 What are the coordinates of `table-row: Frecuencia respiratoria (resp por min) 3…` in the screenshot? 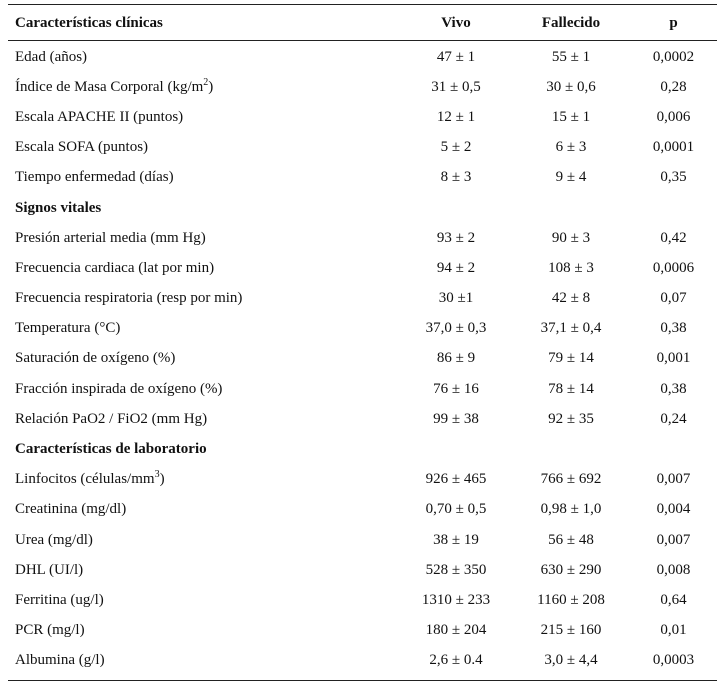 It's located at (362, 299).